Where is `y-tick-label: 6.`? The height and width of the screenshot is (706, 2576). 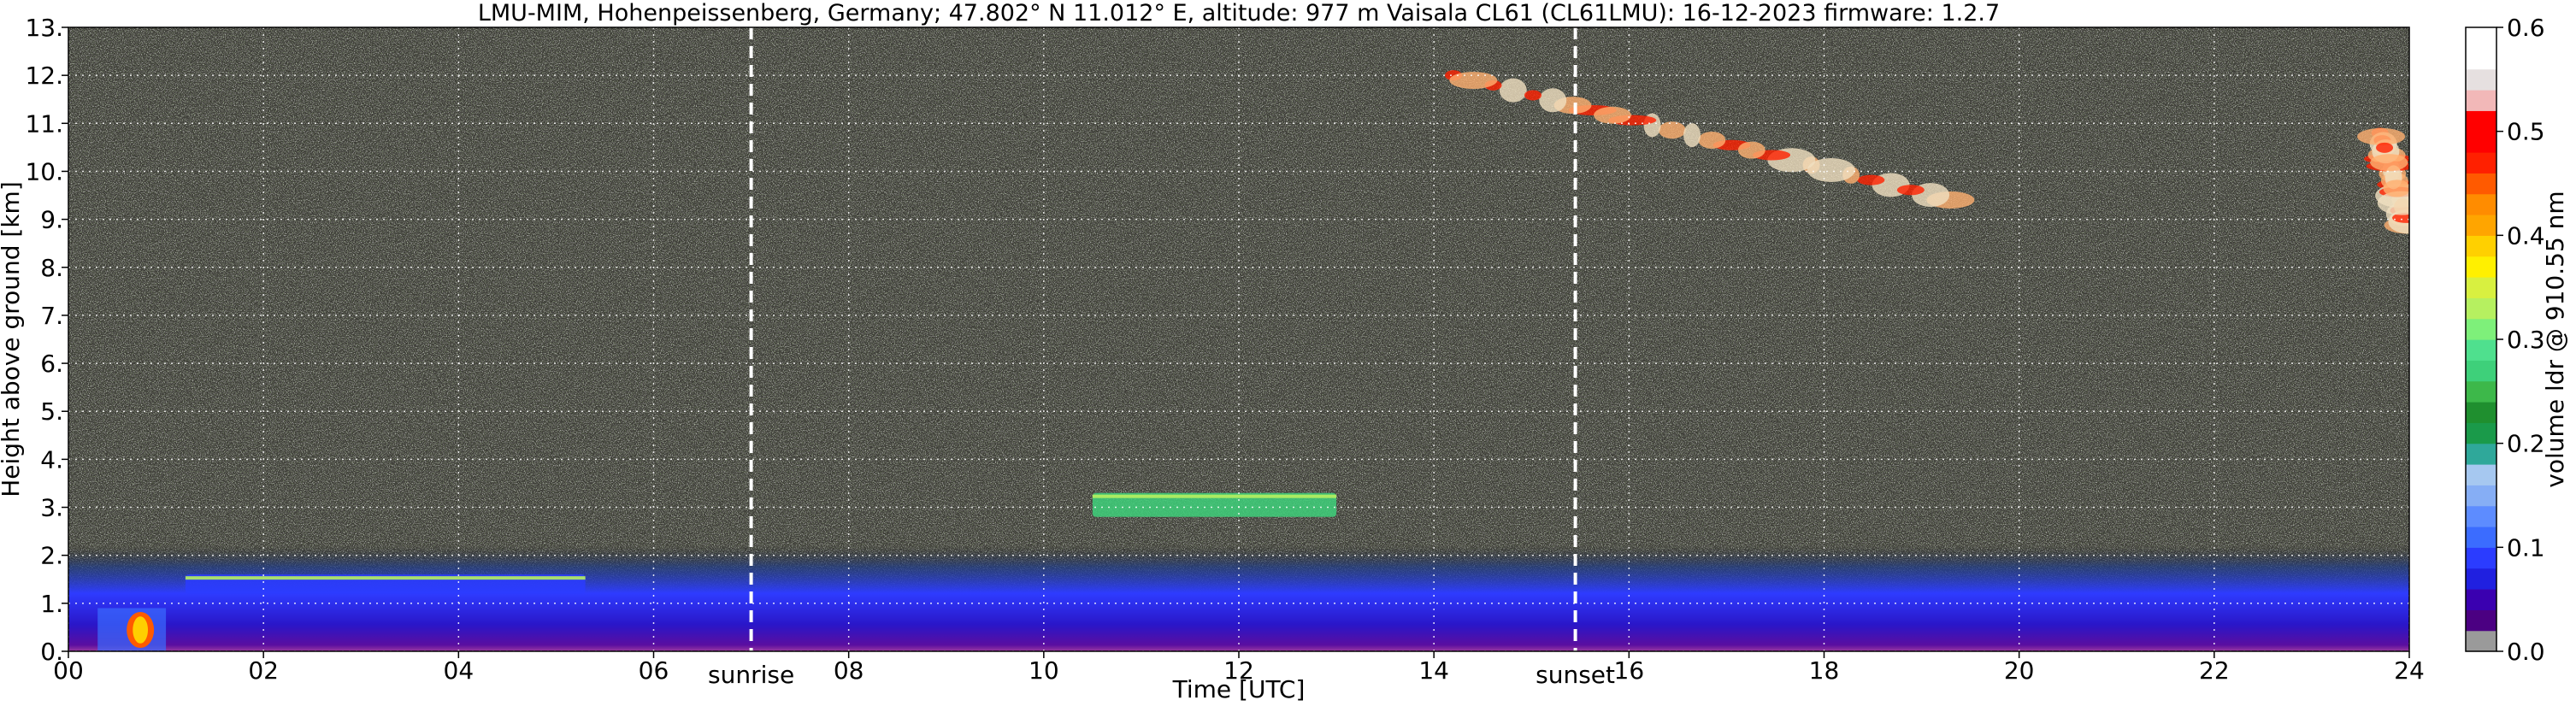
y-tick-label: 6. is located at coordinates (51, 364).